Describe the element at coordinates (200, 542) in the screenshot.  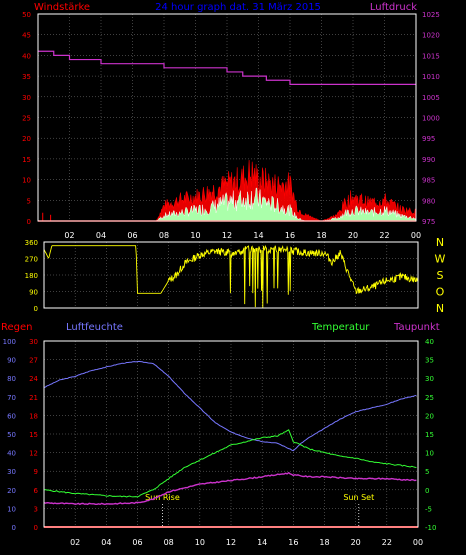
I see `temp-x-tick-label: 10` at that location.